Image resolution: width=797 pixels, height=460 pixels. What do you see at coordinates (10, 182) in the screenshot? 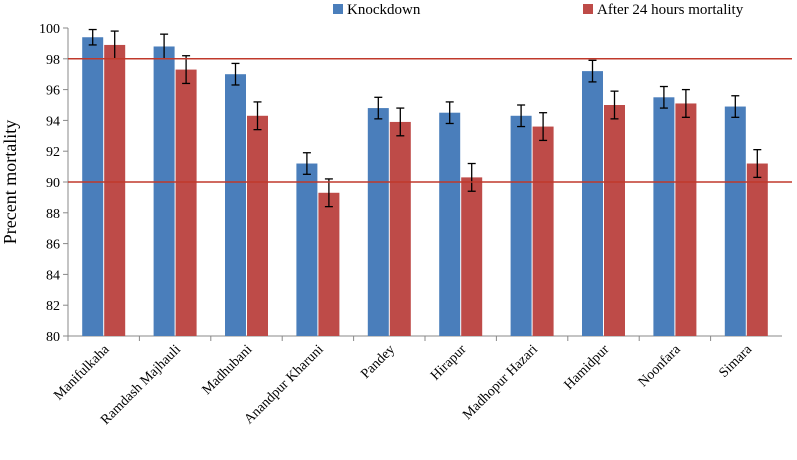
I see `y-axis-label: Precent mortality` at bounding box center [10, 182].